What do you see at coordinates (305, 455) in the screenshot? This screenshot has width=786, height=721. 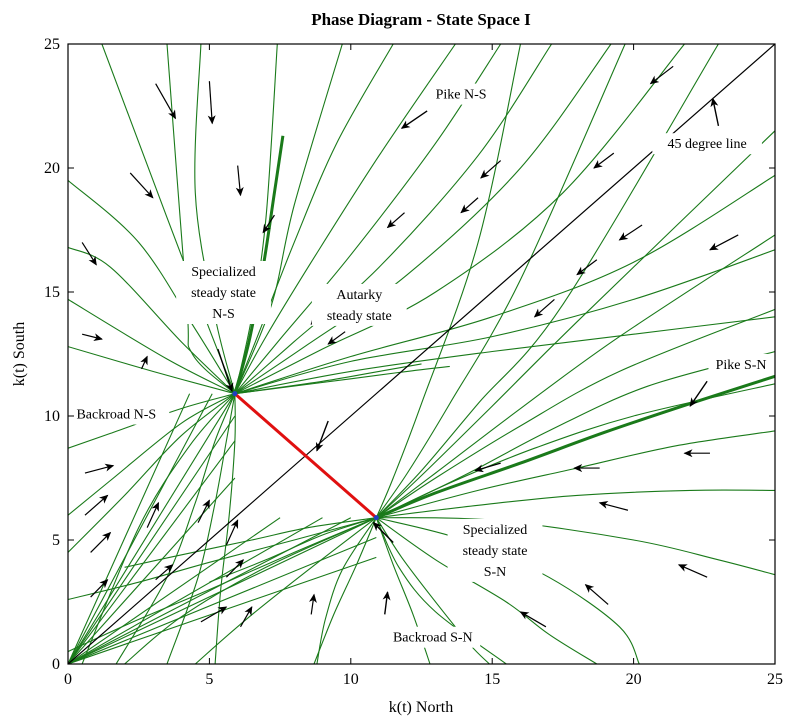 I see `autarky-line` at bounding box center [305, 455].